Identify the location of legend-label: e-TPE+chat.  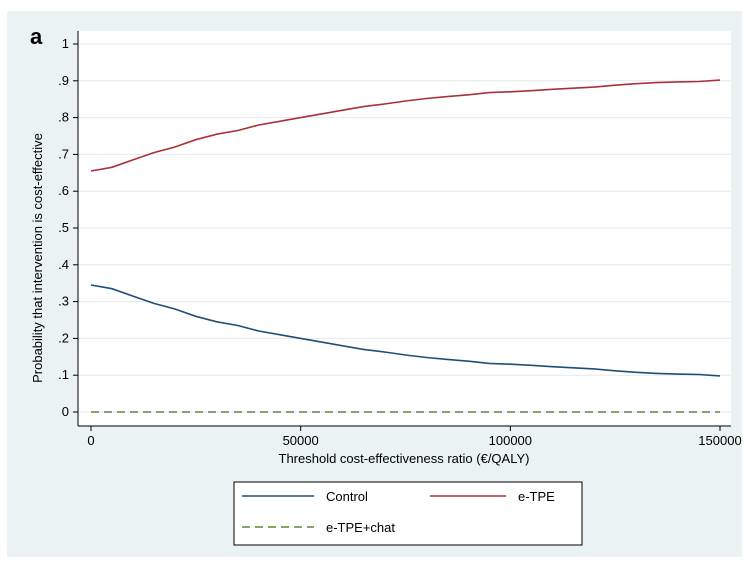
(360, 527).